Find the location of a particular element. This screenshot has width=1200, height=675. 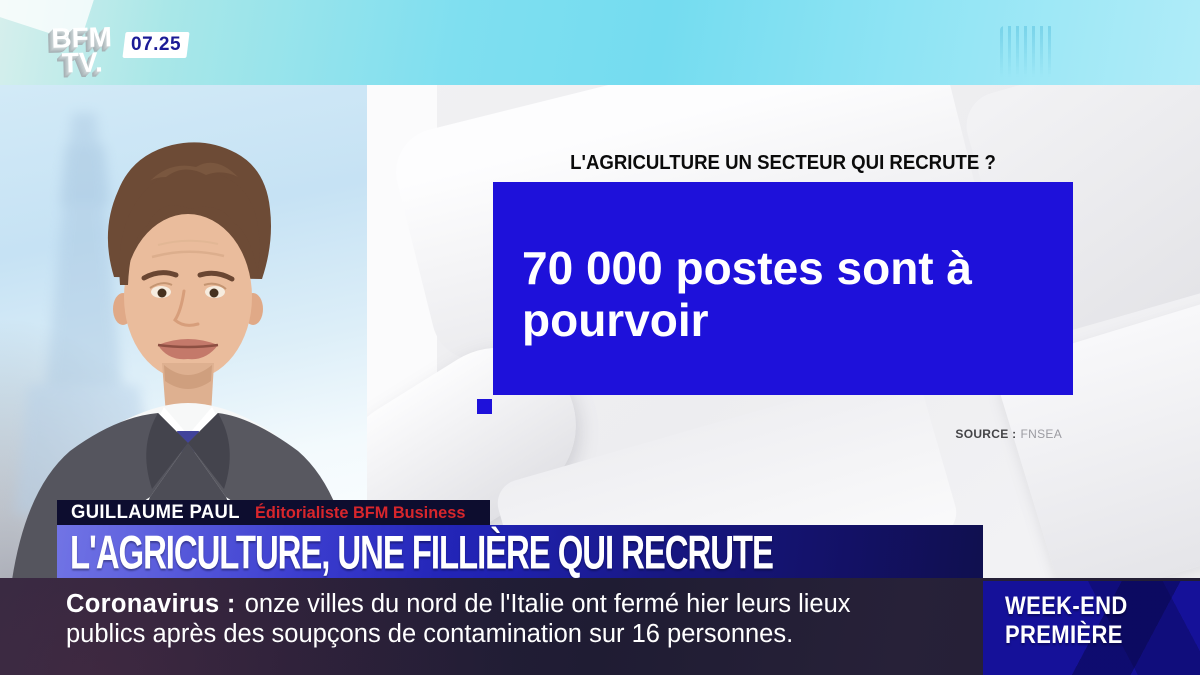

program-badge: WEEK-END PREMIÈRE is located at coordinates (1091, 628).